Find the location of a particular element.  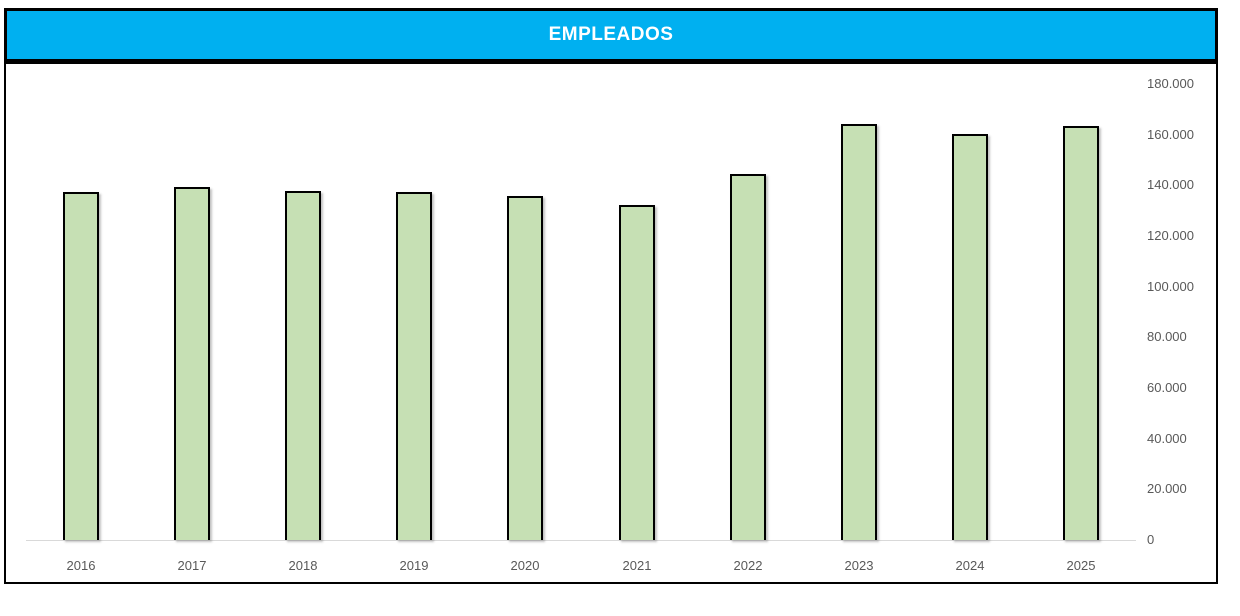

y-tick-80.000: 80.000 is located at coordinates (1167, 336).